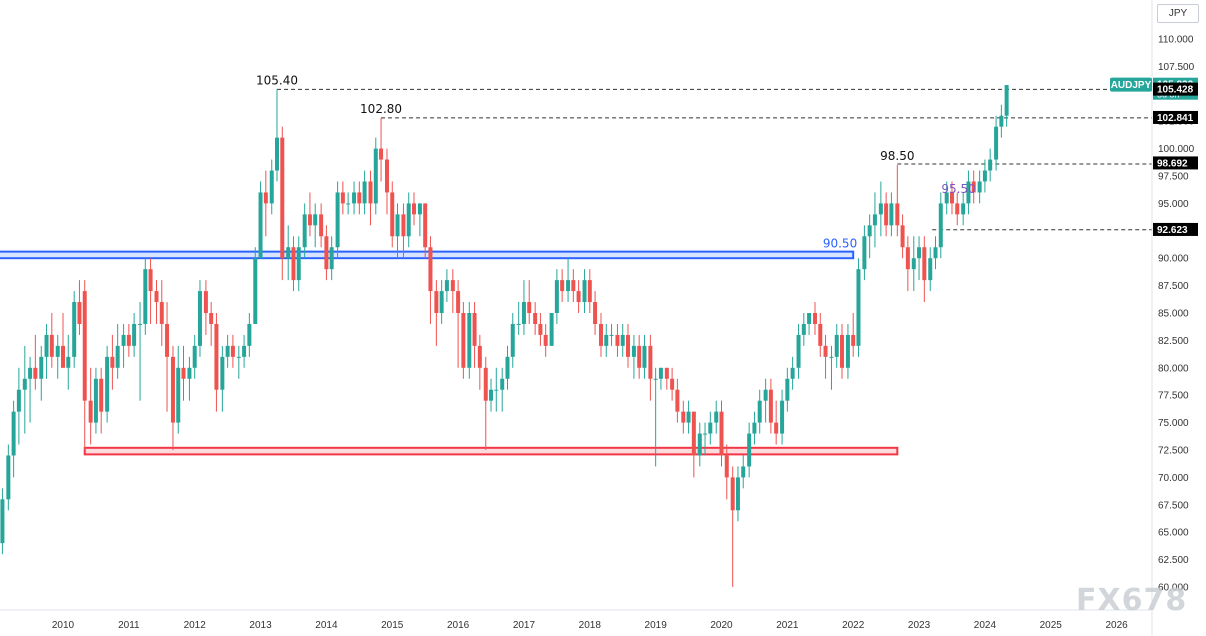 Image resolution: width=1206 pixels, height=636 pixels. I want to click on y-tick-label: 95.000, so click(1173, 204).